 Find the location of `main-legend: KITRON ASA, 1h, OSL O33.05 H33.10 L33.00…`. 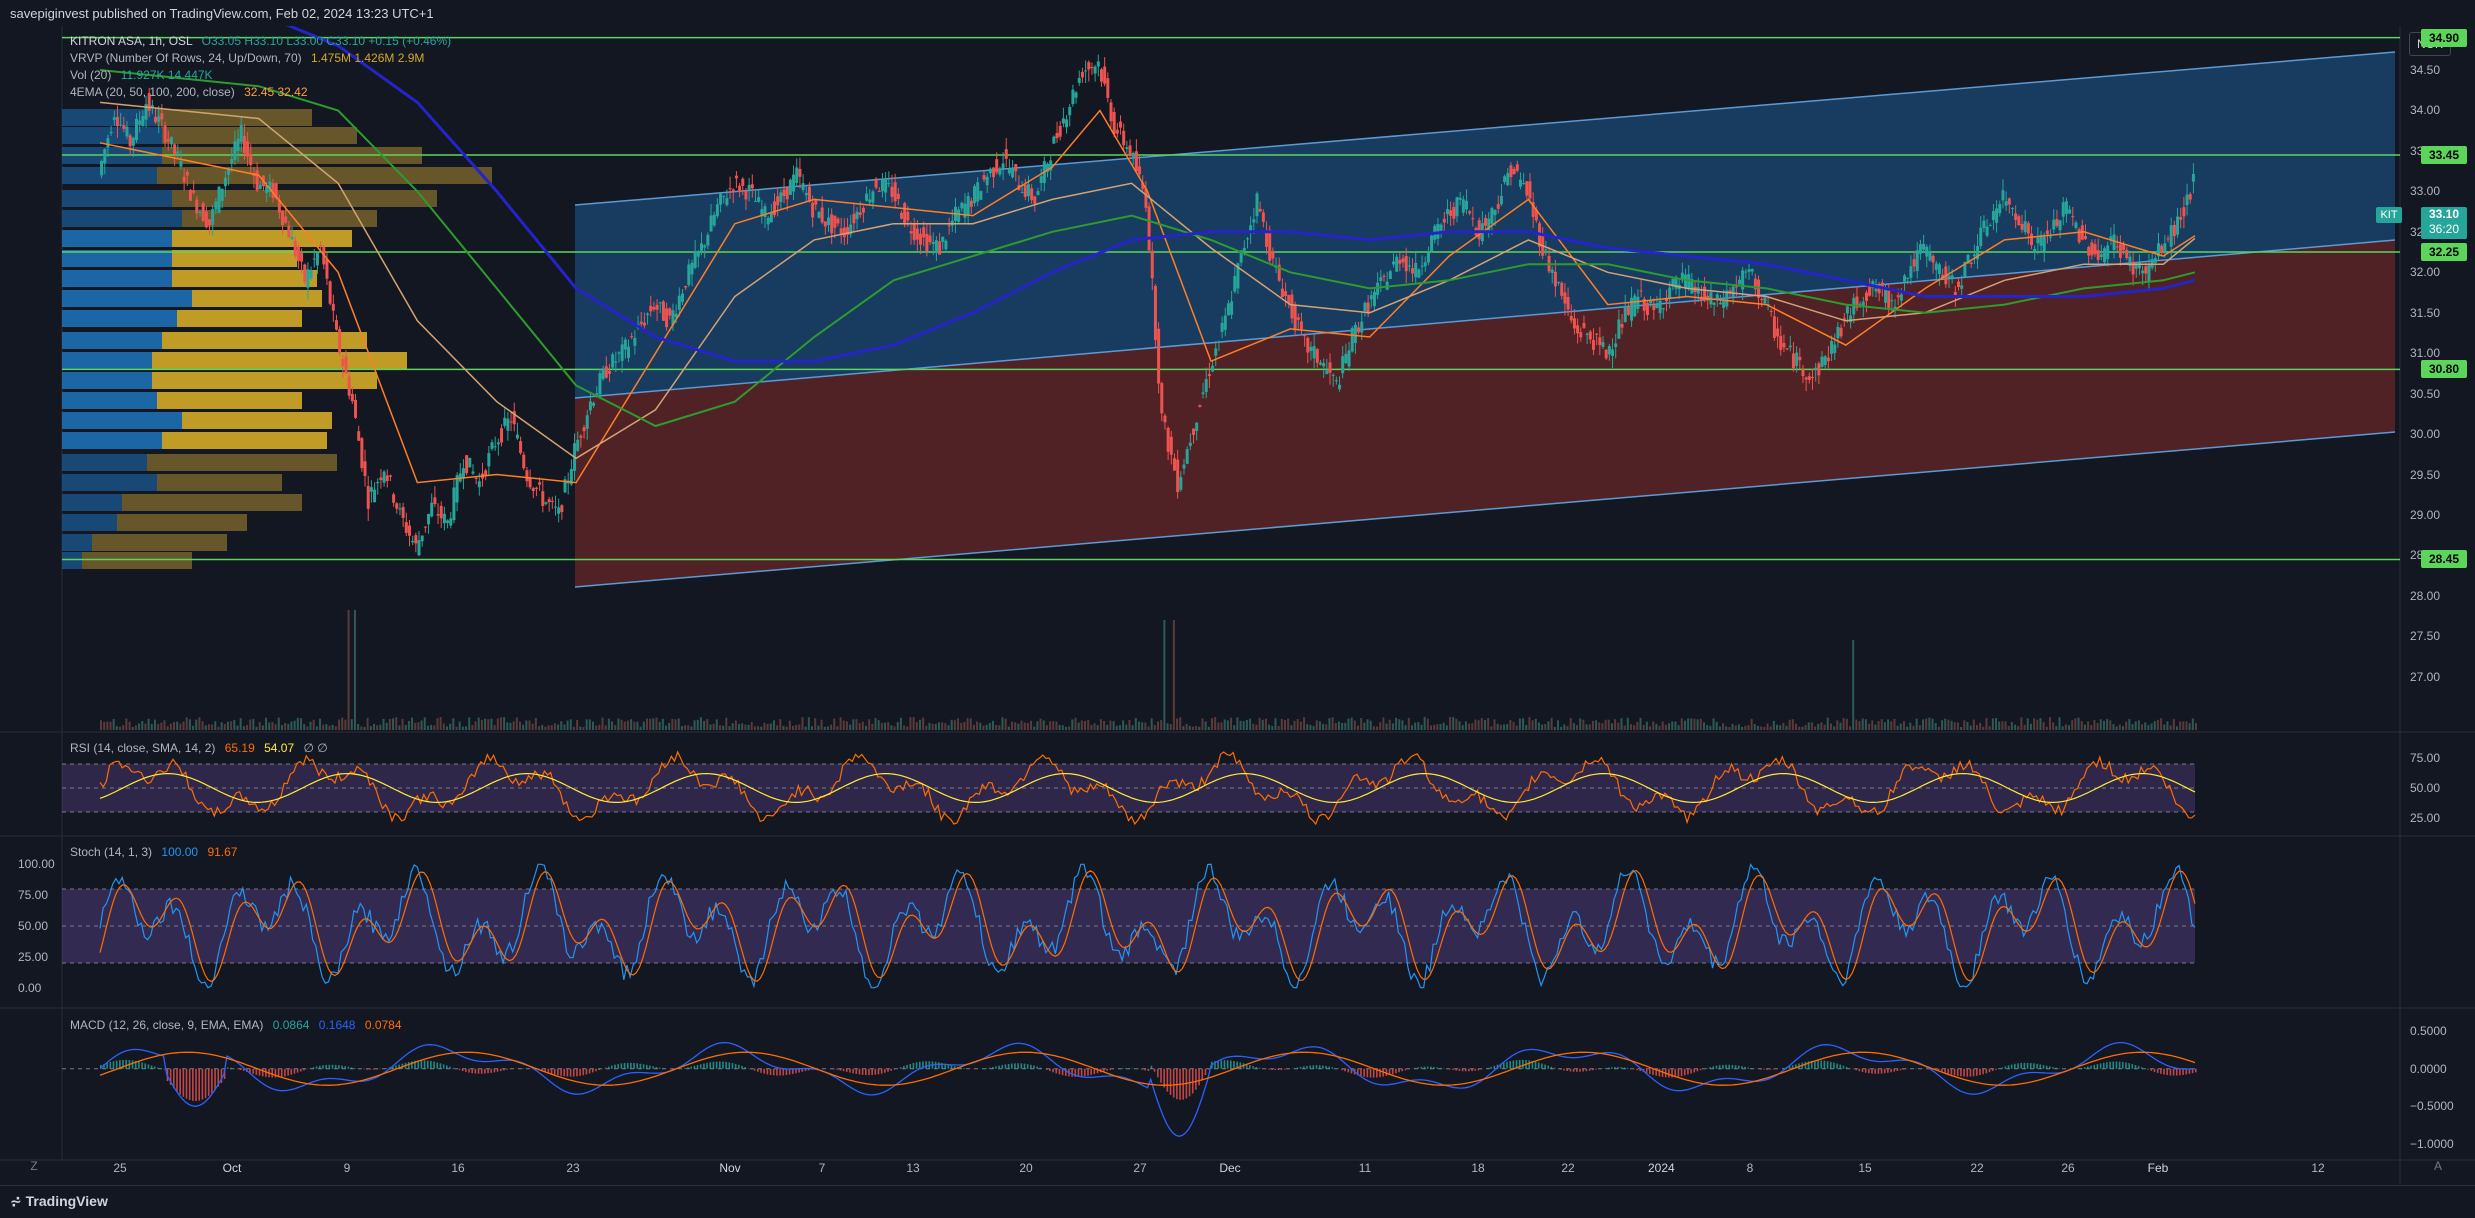

main-legend: KITRON ASA, 1h, OSL O33.05 H33.10 L33.00… is located at coordinates (260, 41).